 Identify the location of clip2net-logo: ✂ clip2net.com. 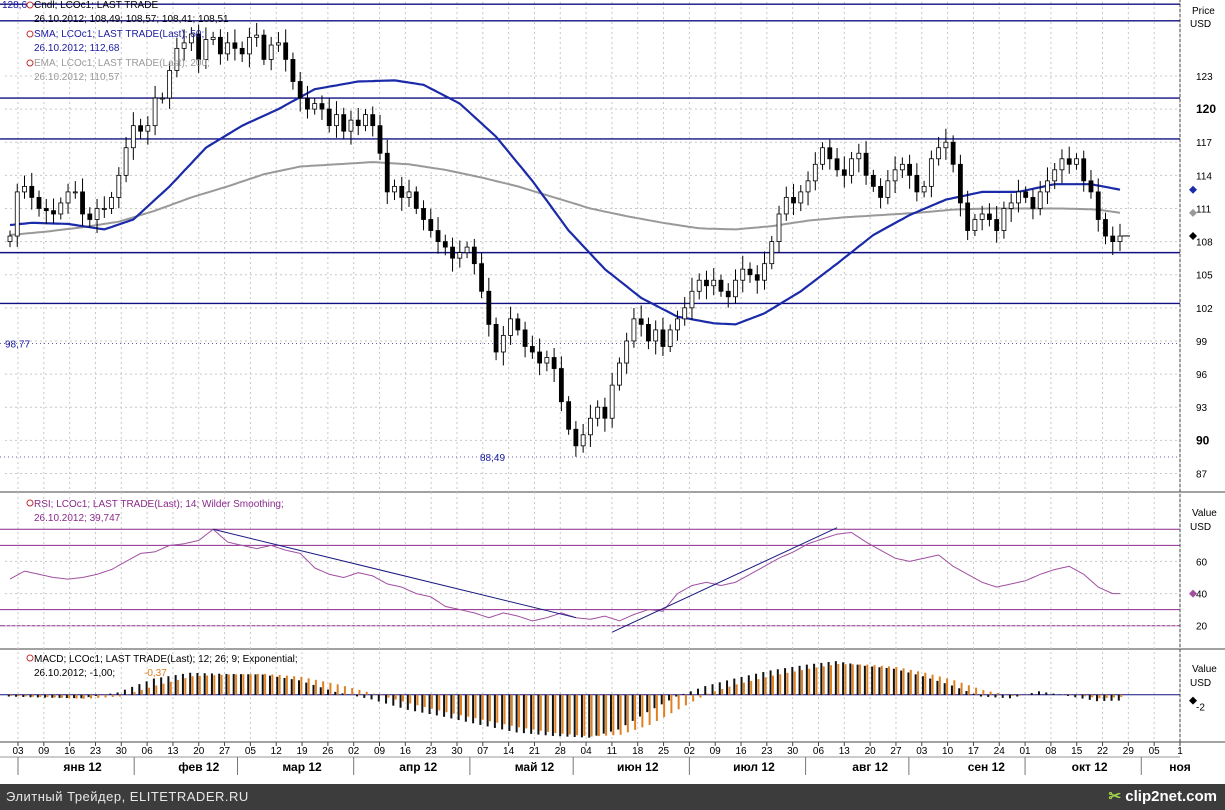
(1162, 796).